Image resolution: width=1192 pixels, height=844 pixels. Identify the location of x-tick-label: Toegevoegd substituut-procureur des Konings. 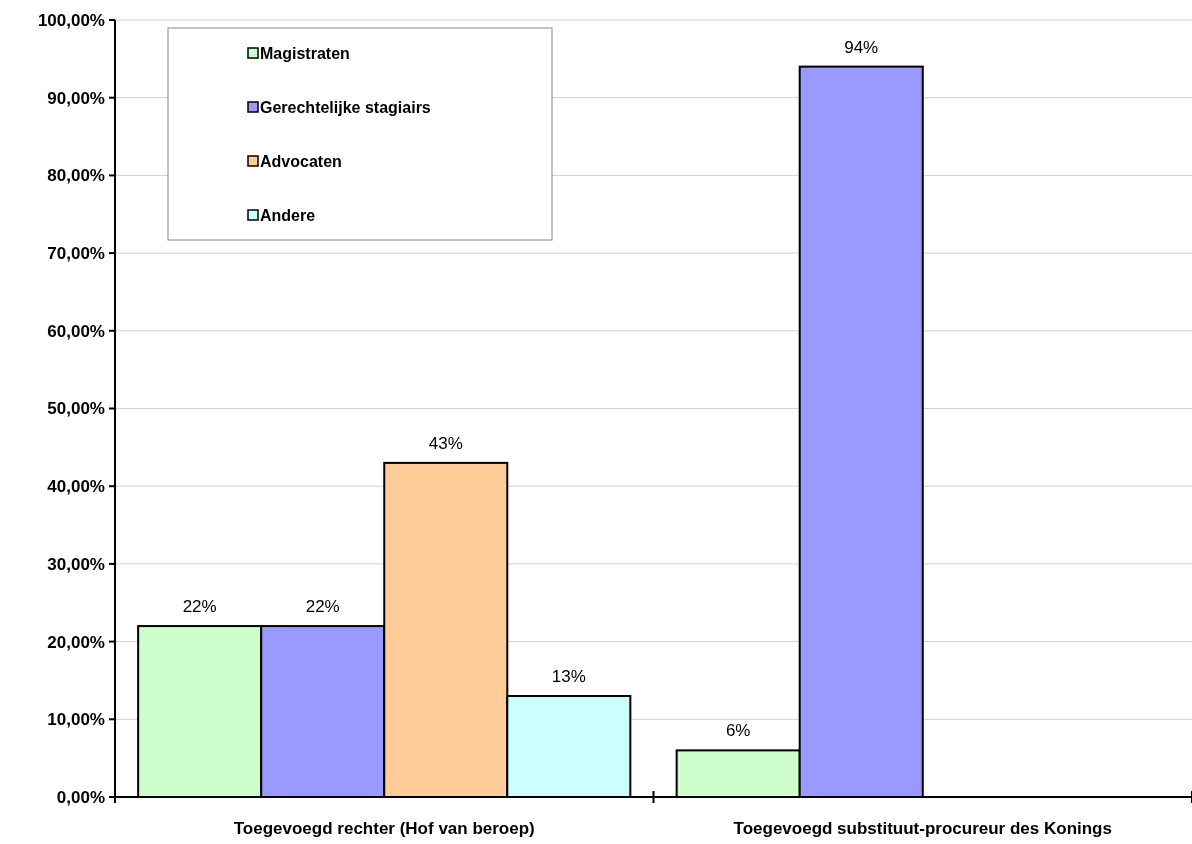
(922, 828).